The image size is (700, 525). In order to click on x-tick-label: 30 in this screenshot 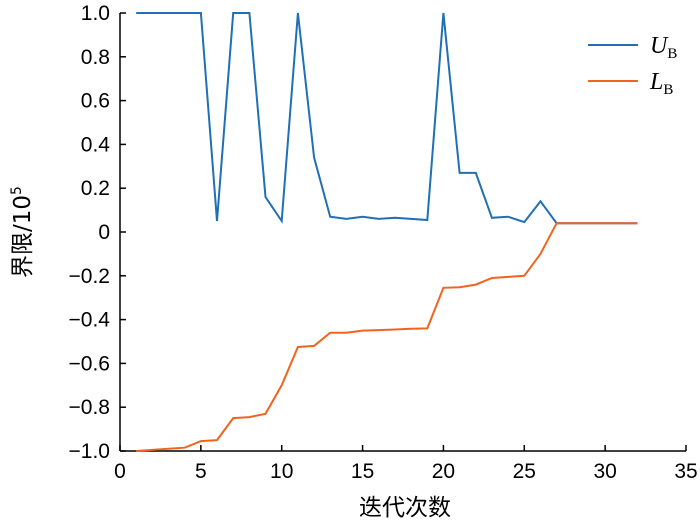, I will do `click(604, 471)`.